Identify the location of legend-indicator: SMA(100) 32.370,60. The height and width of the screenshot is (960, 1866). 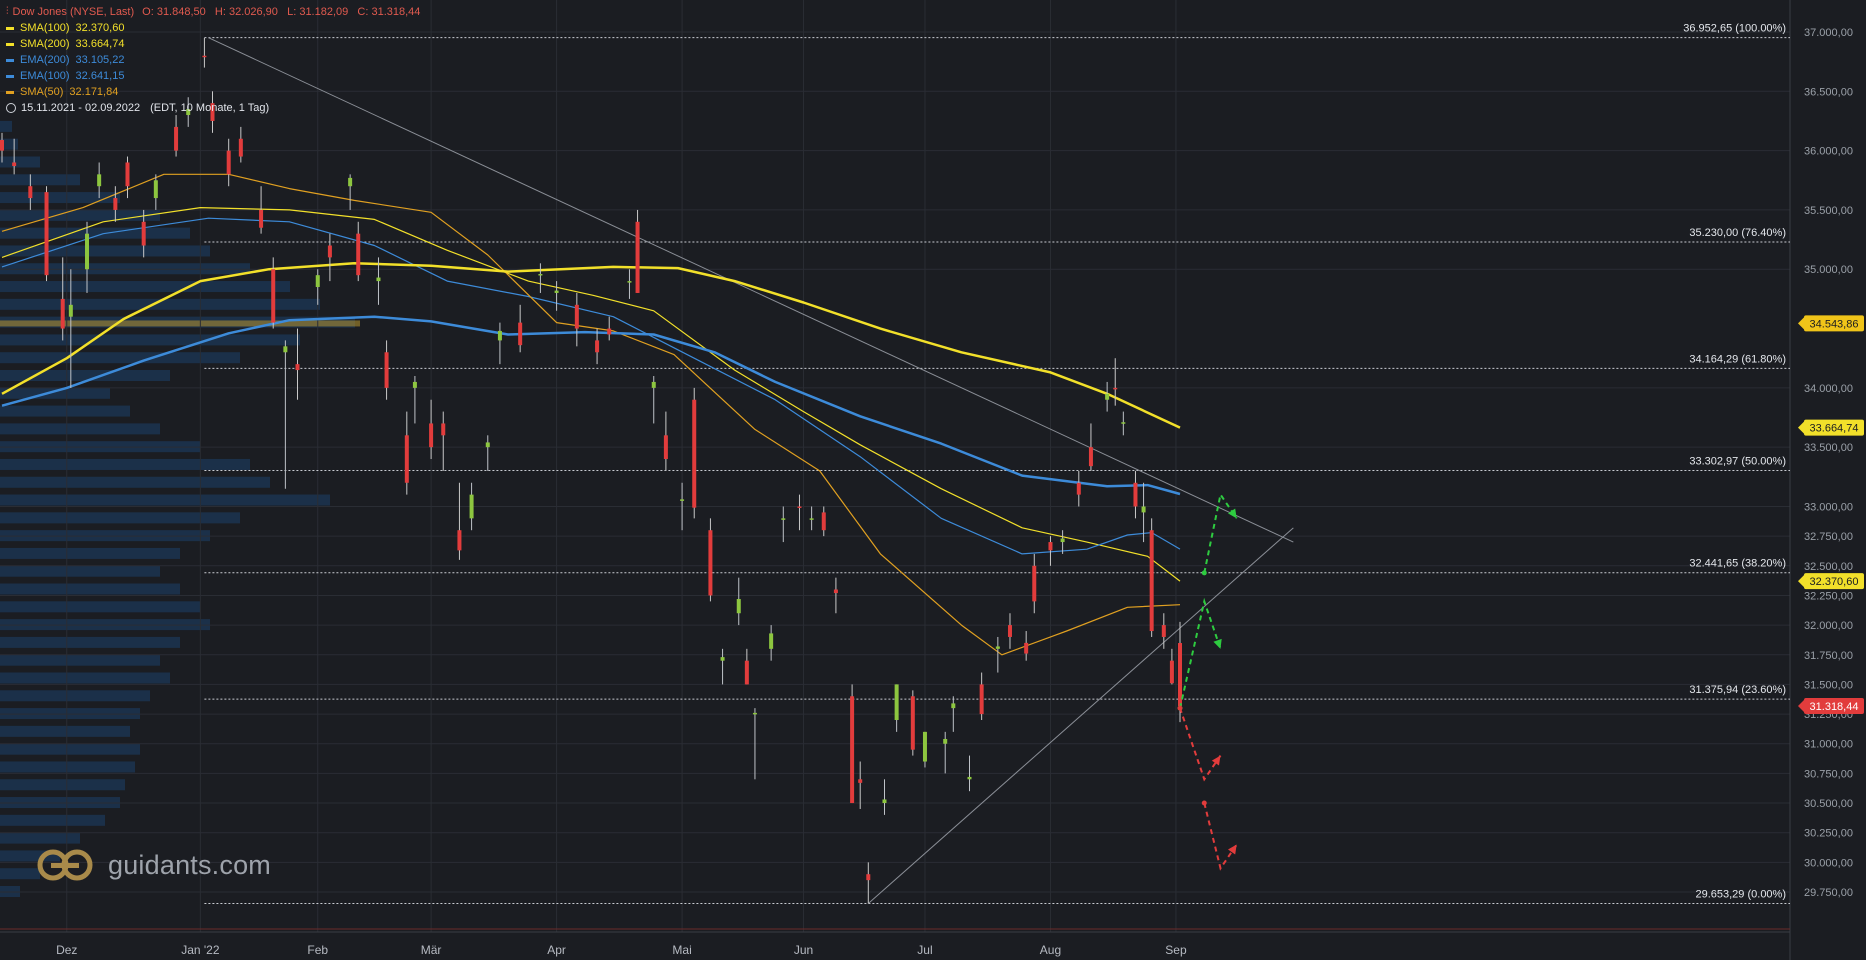
(213, 28).